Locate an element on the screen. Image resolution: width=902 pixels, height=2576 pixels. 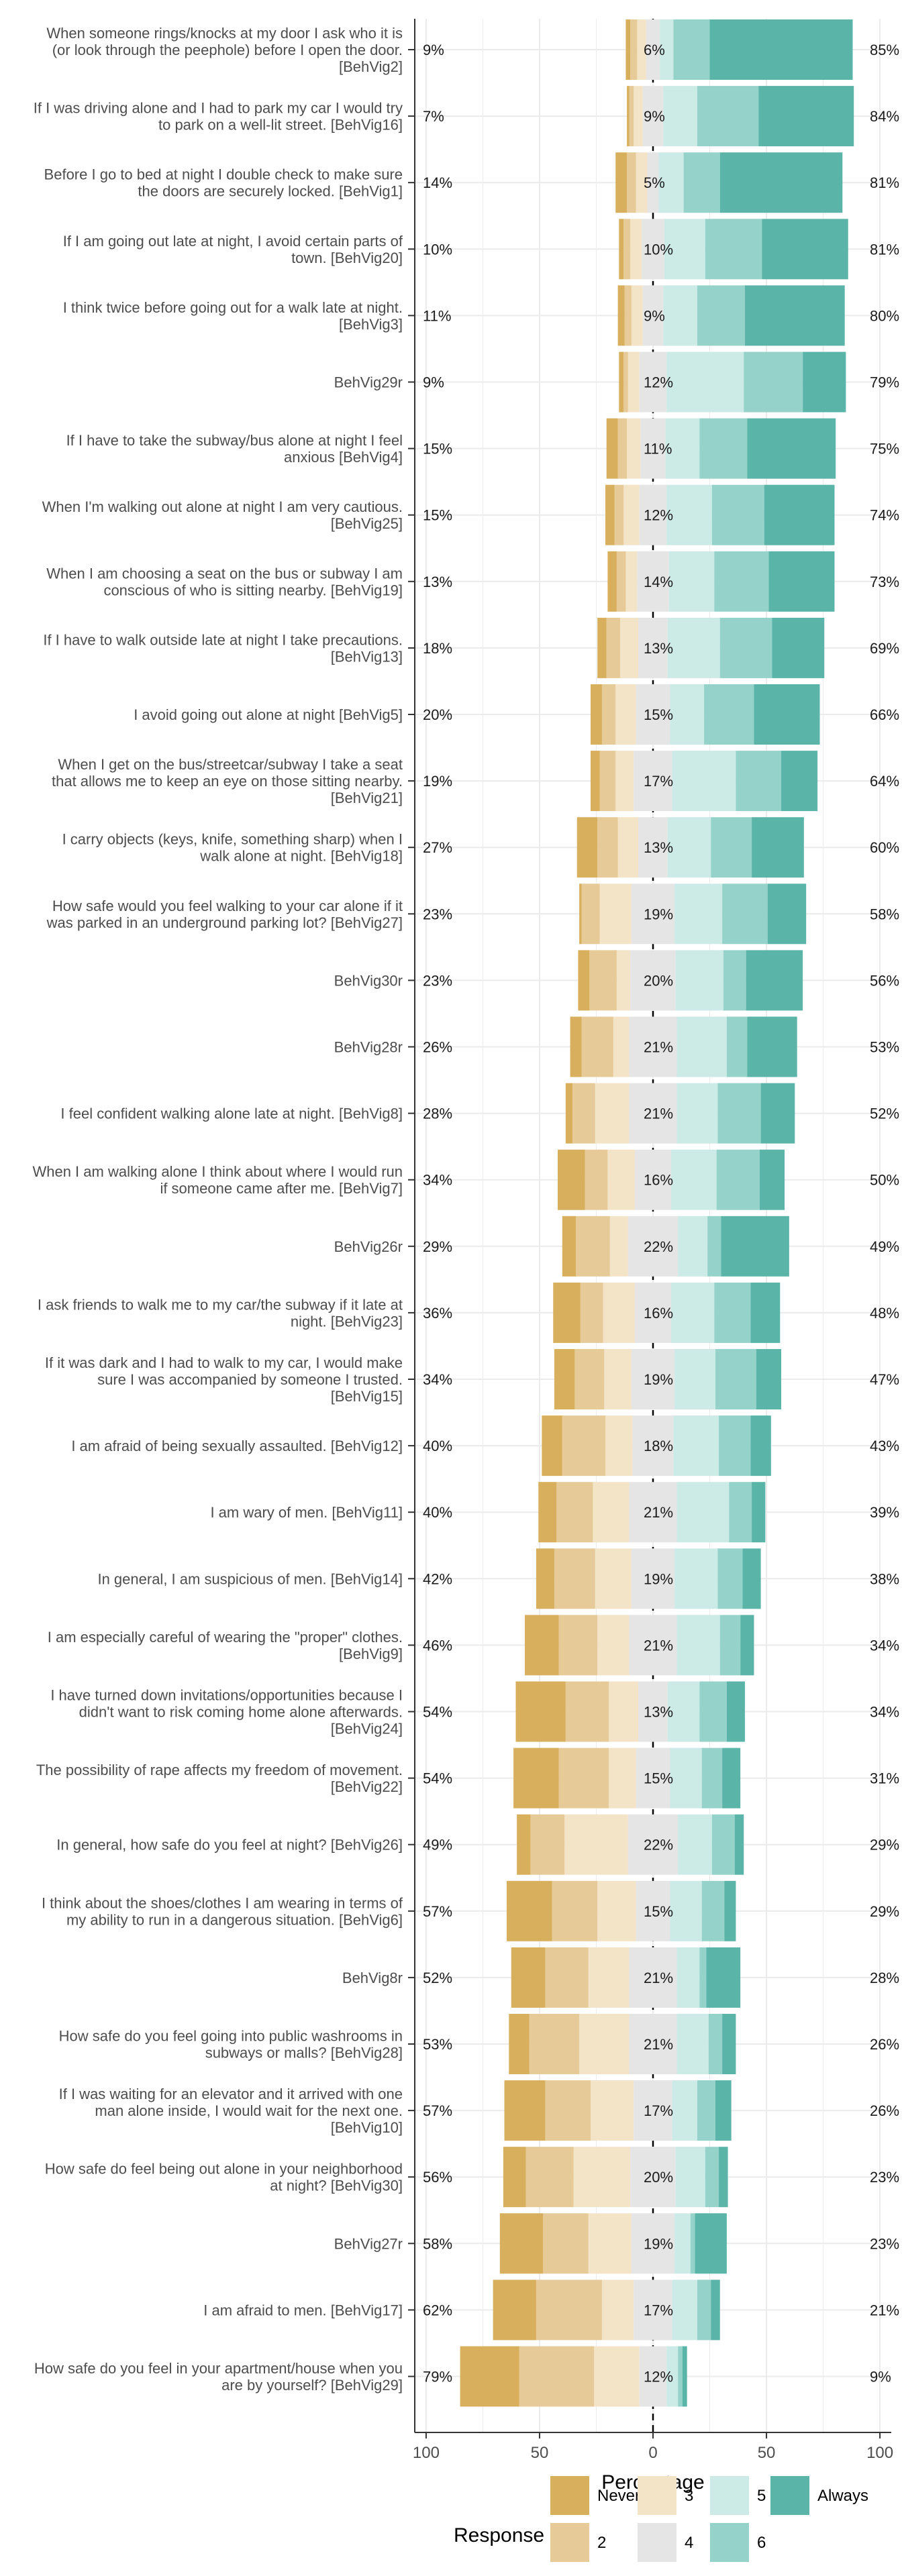
neutral-percent: 19% is located at coordinates (658, 1379).